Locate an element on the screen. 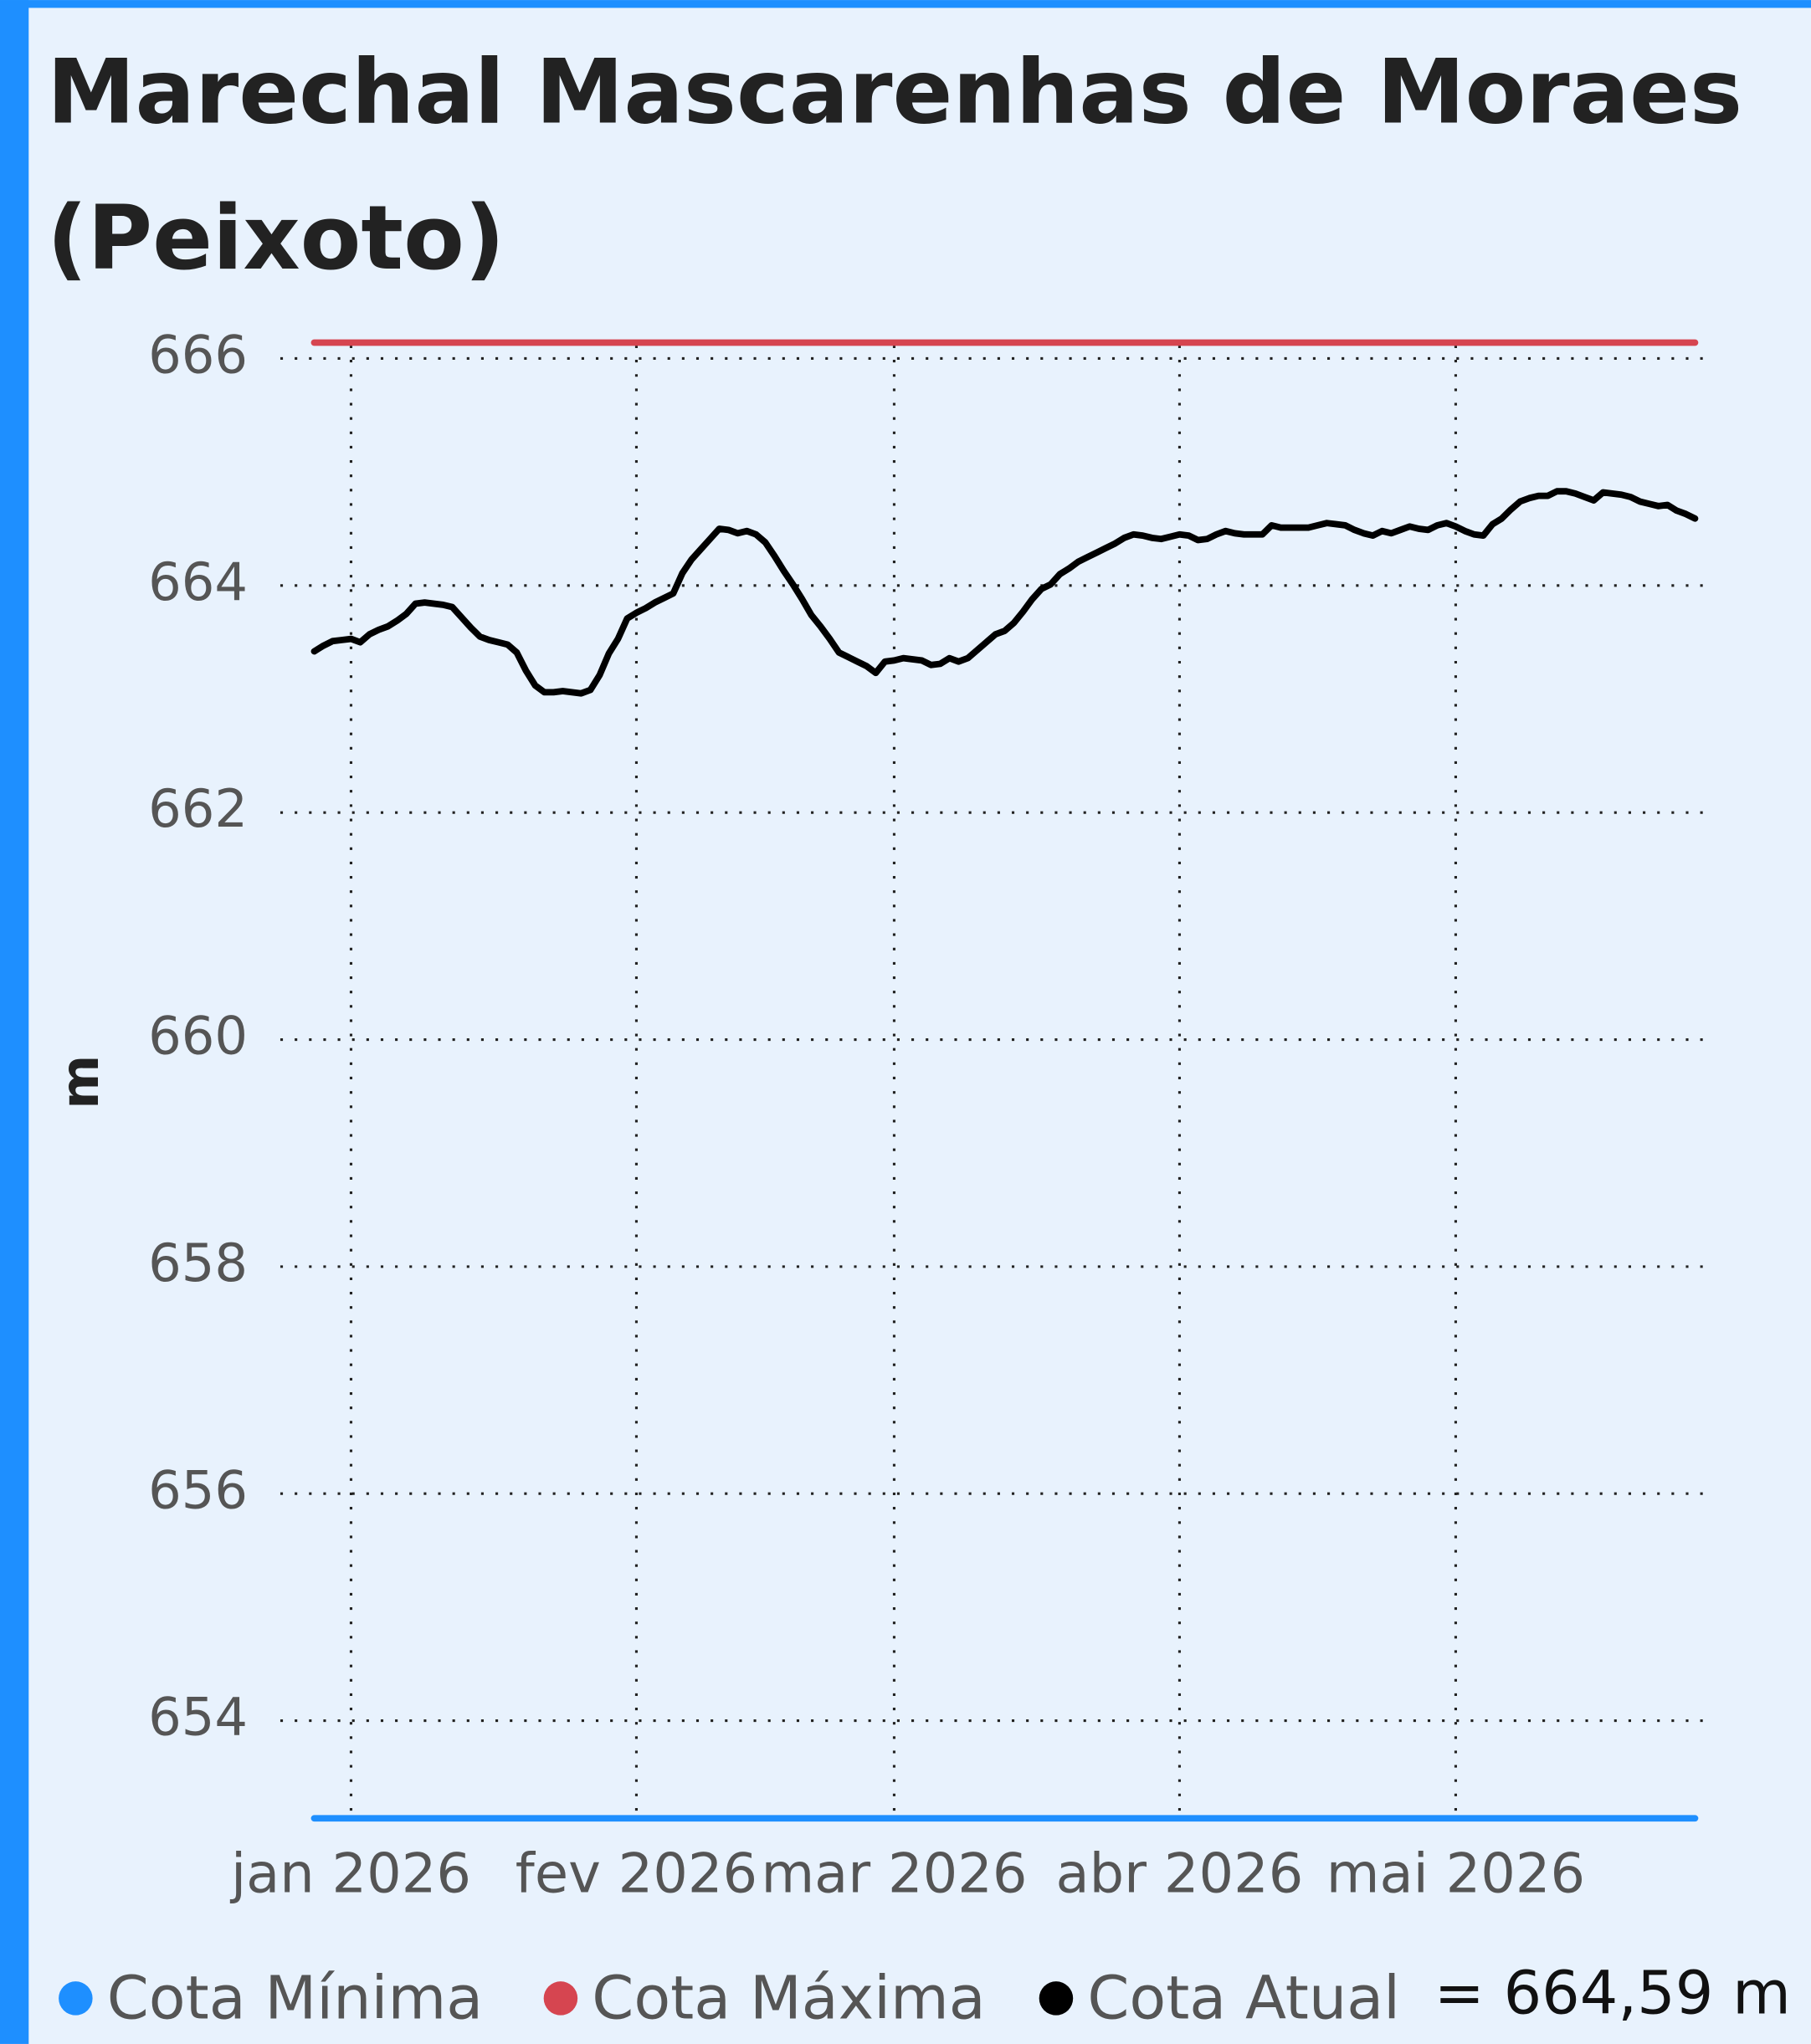 The image size is (1811, 2044). series-line is located at coordinates (1004, 592).